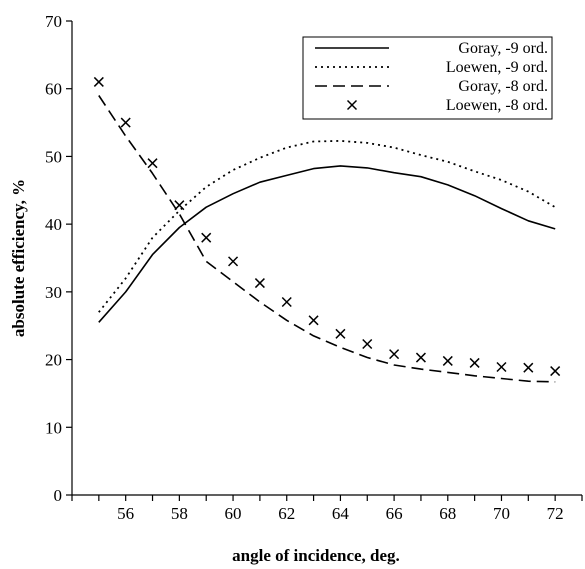 The height and width of the screenshot is (569, 585). I want to click on x-tick-label: 62, so click(286, 513).